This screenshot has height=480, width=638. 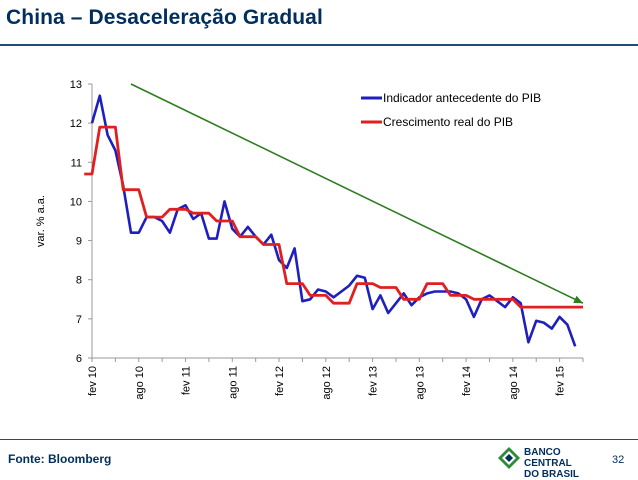 I want to click on slide-title: China – Desaceleração Gradual, so click(x=164, y=17).